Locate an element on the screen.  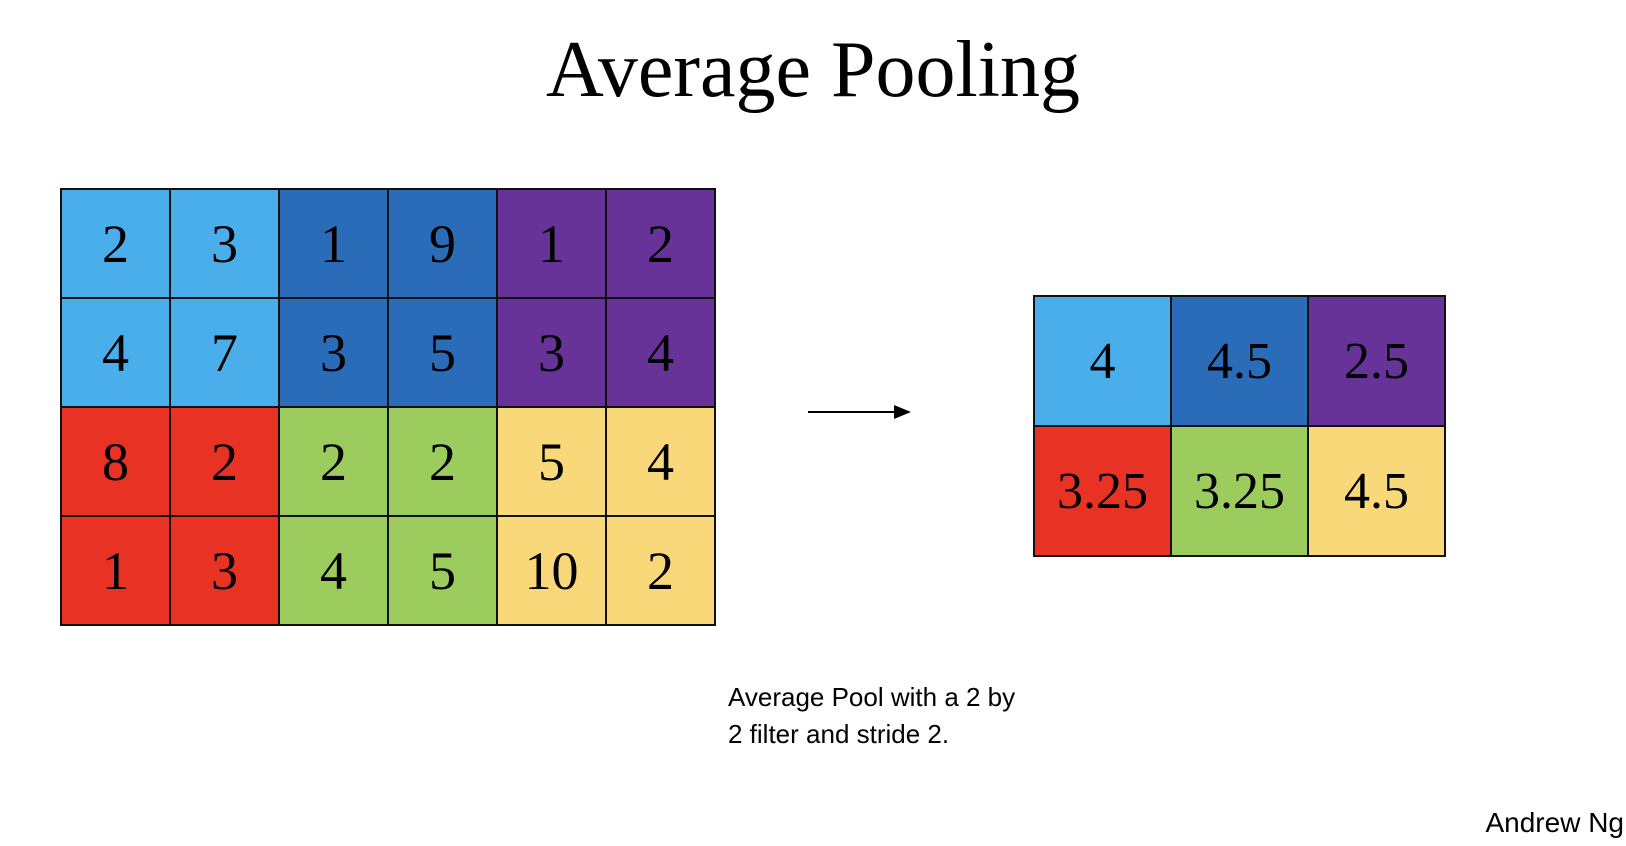
page-title: Average Pooling is located at coordinates (813, 70).